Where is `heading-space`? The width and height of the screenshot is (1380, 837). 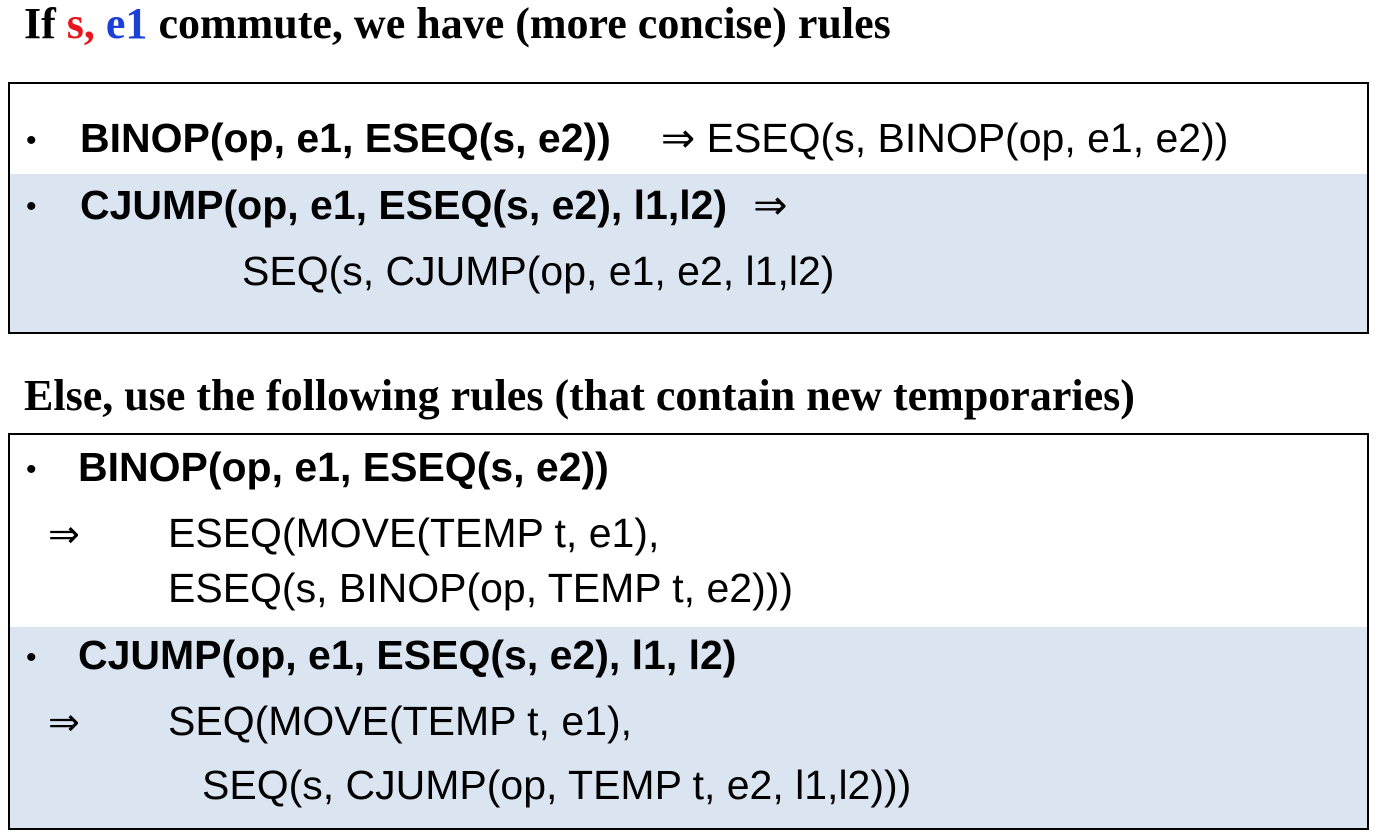 heading-space is located at coordinates (100, 24).